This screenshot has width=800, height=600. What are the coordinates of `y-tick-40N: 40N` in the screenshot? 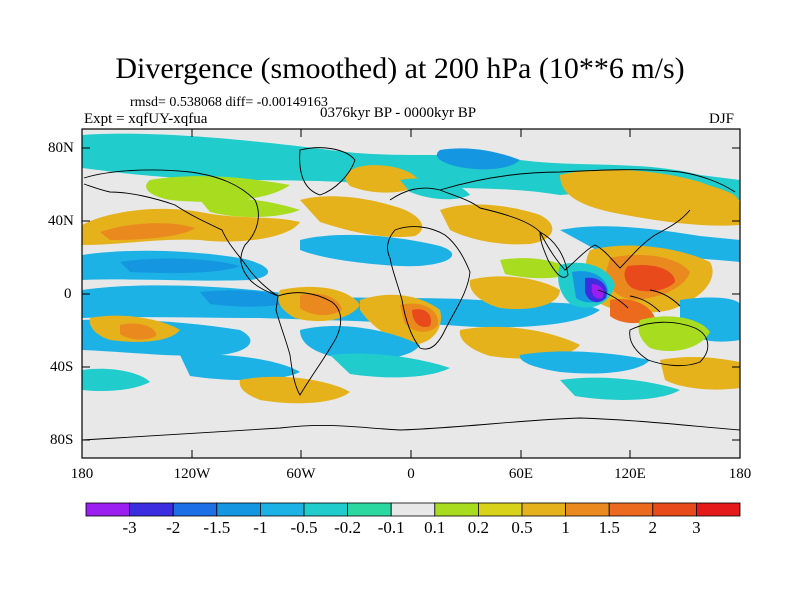 It's located at (61, 221).